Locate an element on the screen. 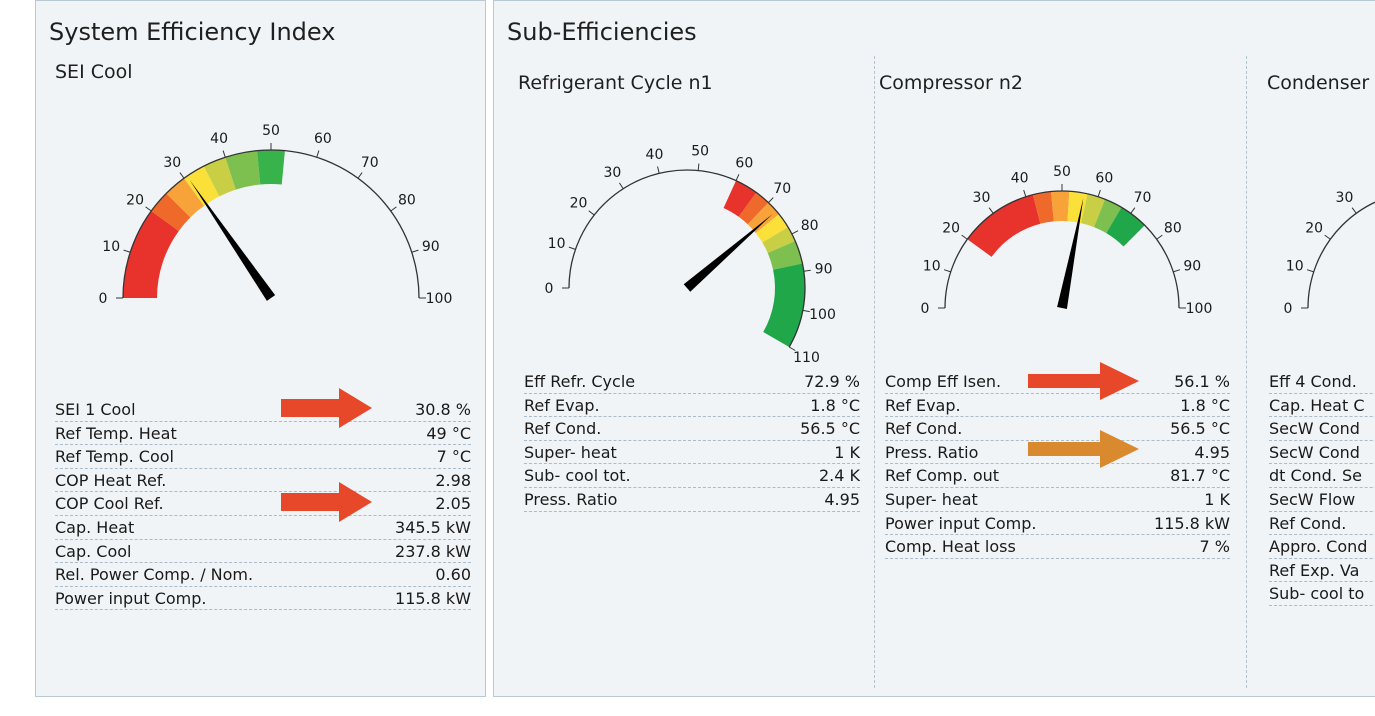  metric-label: Cap. Heat C is located at coordinates (1317, 405).